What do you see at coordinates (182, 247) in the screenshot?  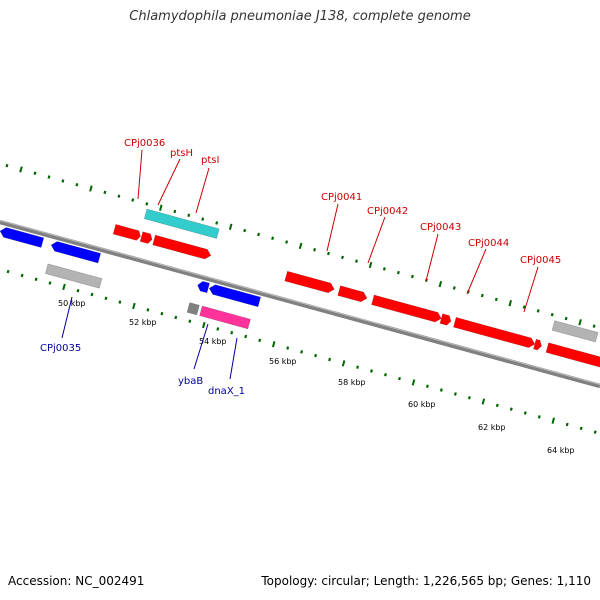 I see `gene-ptsi` at bounding box center [182, 247].